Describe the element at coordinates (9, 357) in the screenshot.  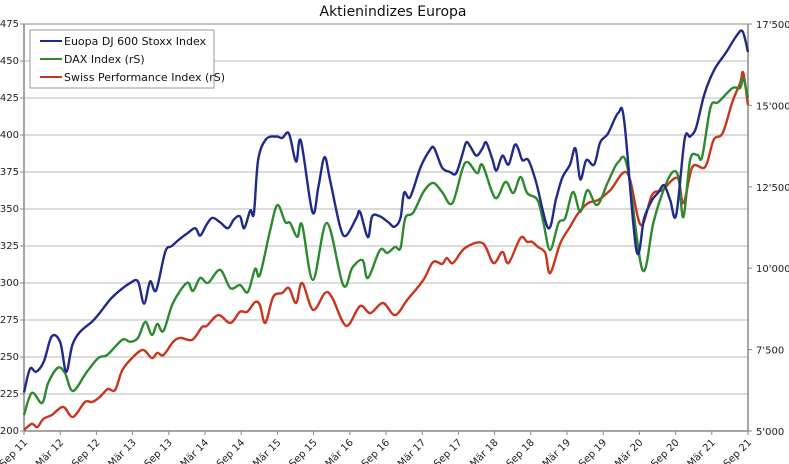
I see `y-left-tick-label: 250` at that location.